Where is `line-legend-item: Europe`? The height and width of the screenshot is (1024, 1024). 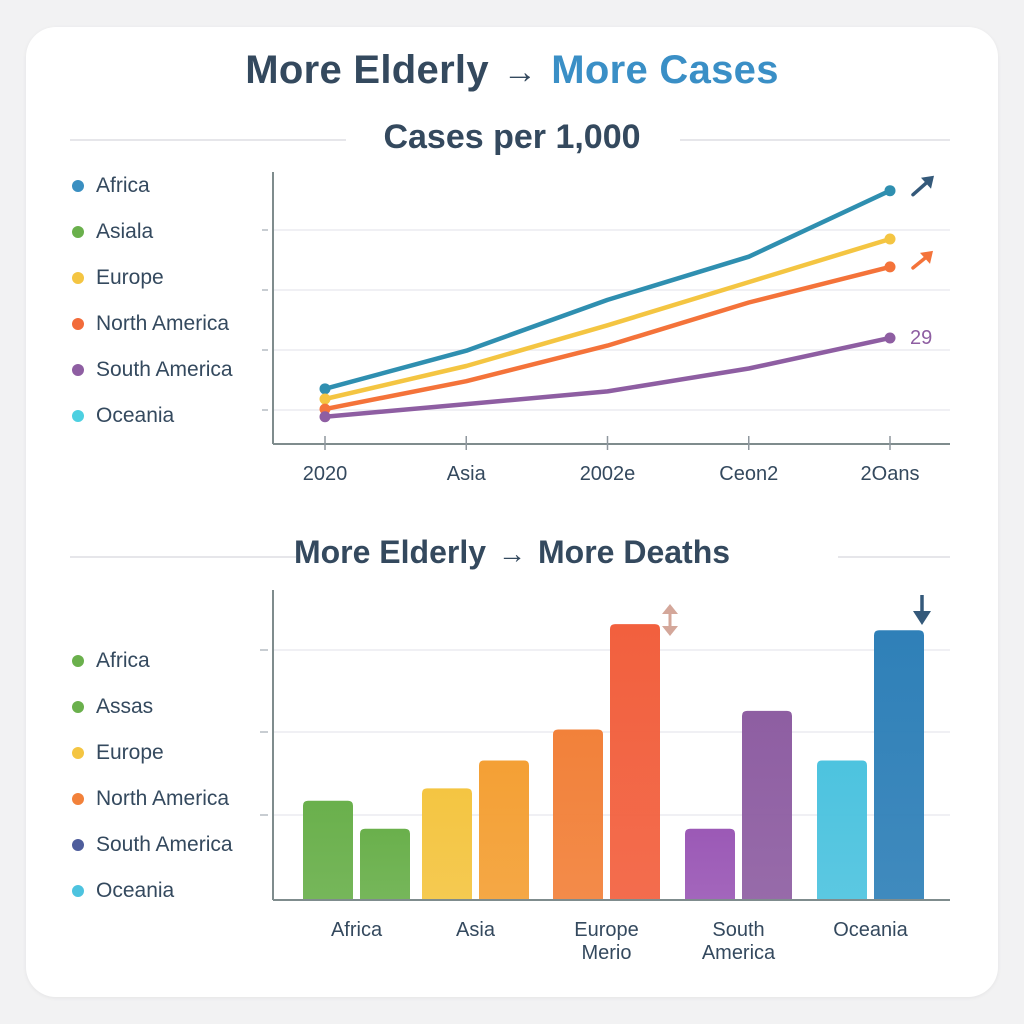 line-legend-item: Europe is located at coordinates (152, 278).